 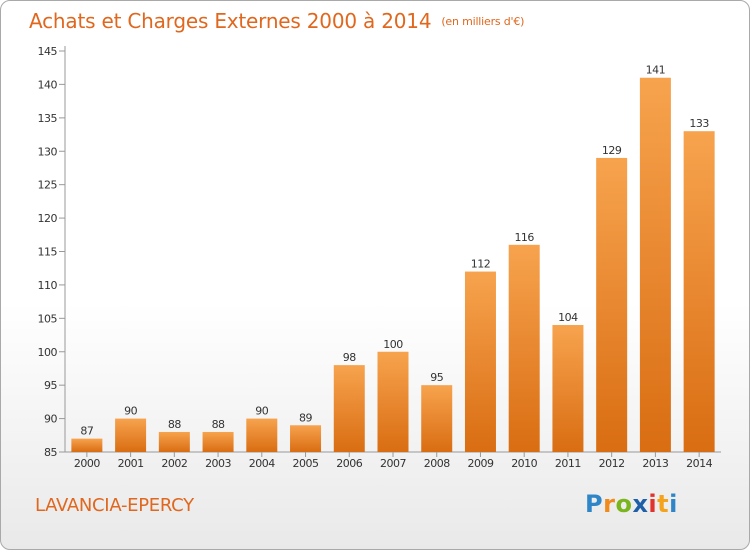 What do you see at coordinates (50, 385) in the screenshot?
I see `y-tick-label: 95` at bounding box center [50, 385].